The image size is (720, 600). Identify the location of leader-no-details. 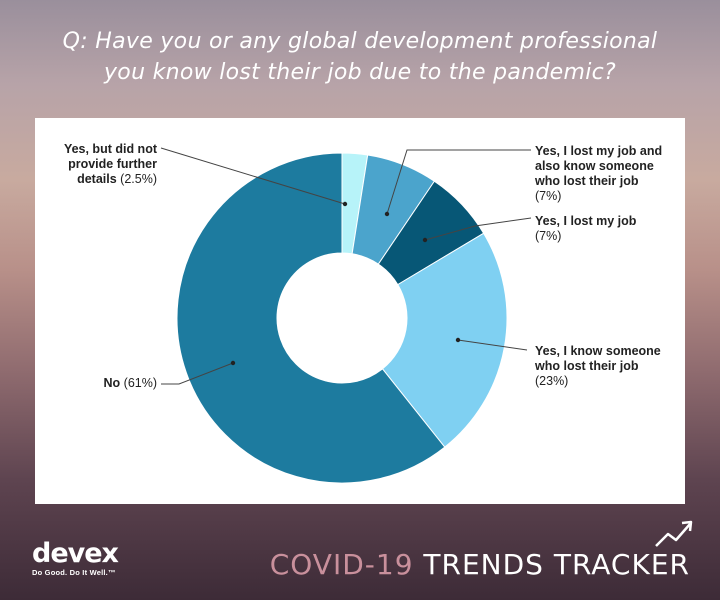
(253, 176).